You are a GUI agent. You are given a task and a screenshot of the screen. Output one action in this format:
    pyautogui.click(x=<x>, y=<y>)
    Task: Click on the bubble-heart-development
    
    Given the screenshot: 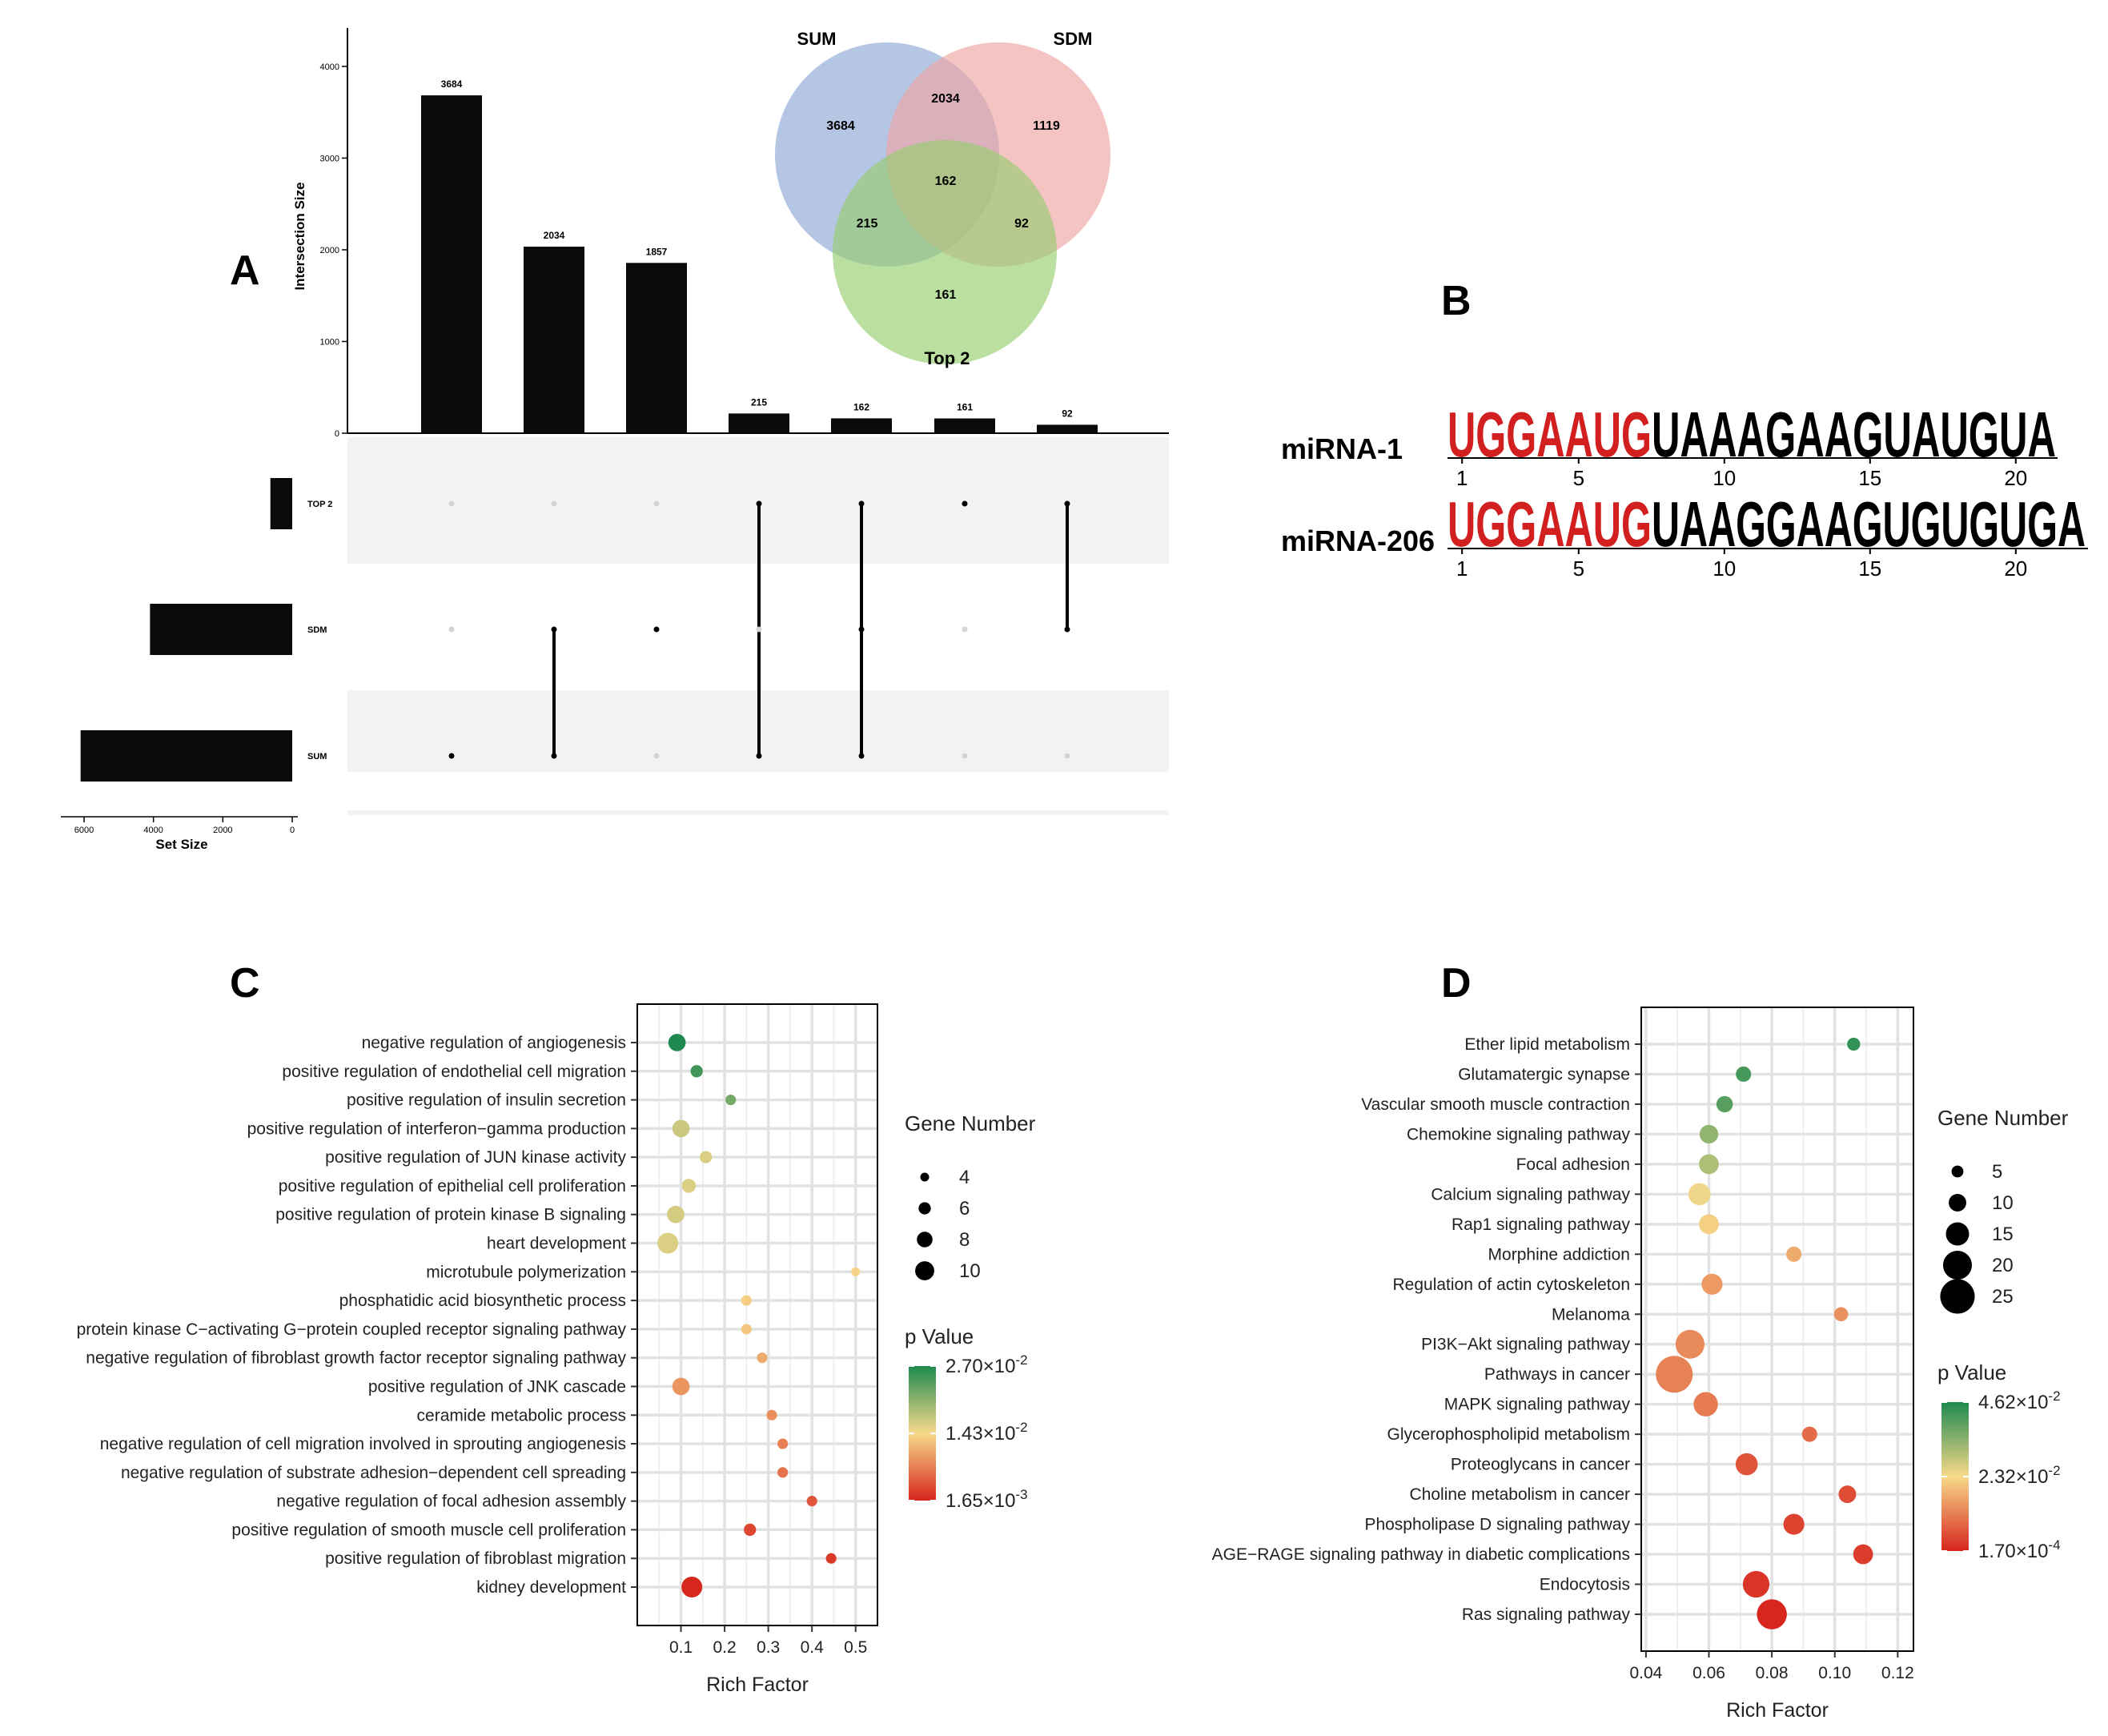 What is the action you would take?
    pyautogui.click(x=668, y=1243)
    